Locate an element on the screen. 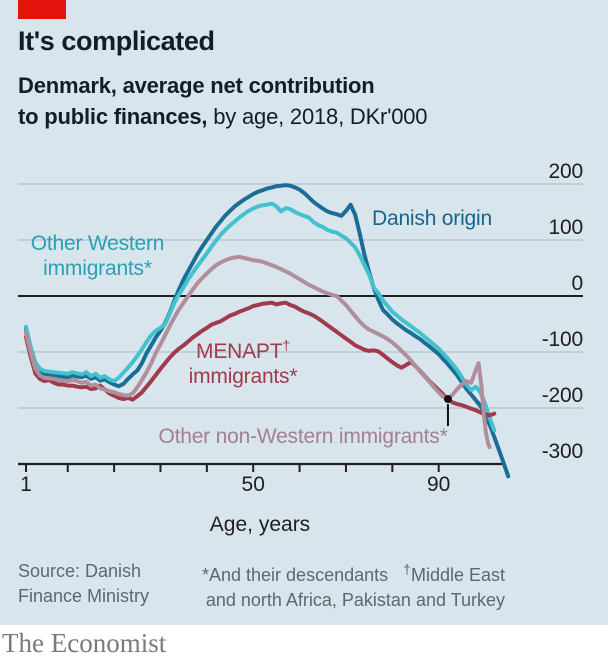  series-label-other-non-western: Other non-Western immigrants* is located at coordinates (303, 436).